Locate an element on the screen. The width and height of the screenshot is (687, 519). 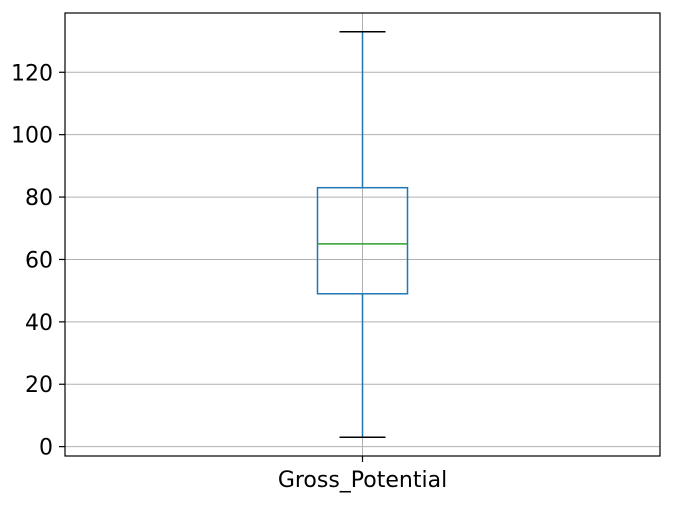
boxes-layer is located at coordinates (362, 234).